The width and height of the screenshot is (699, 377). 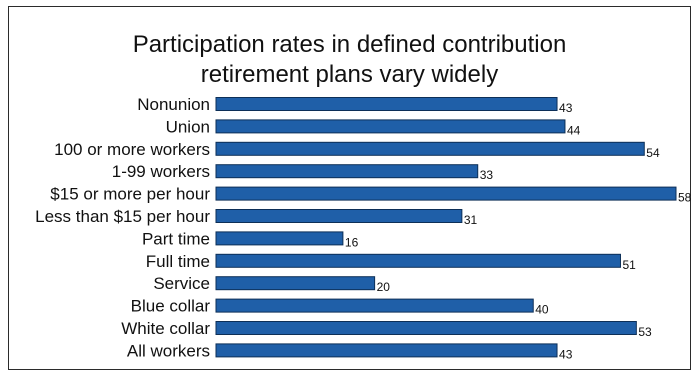 I want to click on value-label-15-or-more-per-hour: 58, so click(x=685, y=198).